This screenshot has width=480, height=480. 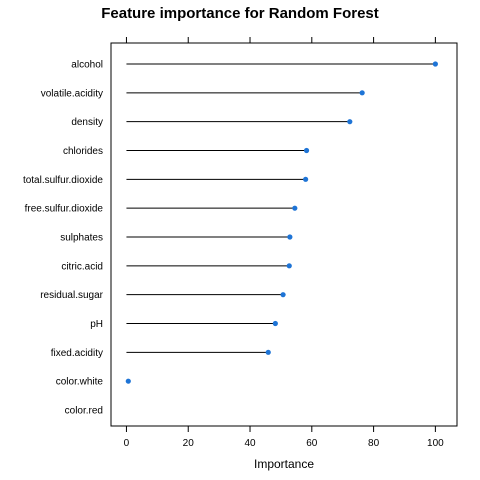 I want to click on point-residual.sugar, so click(x=283, y=295).